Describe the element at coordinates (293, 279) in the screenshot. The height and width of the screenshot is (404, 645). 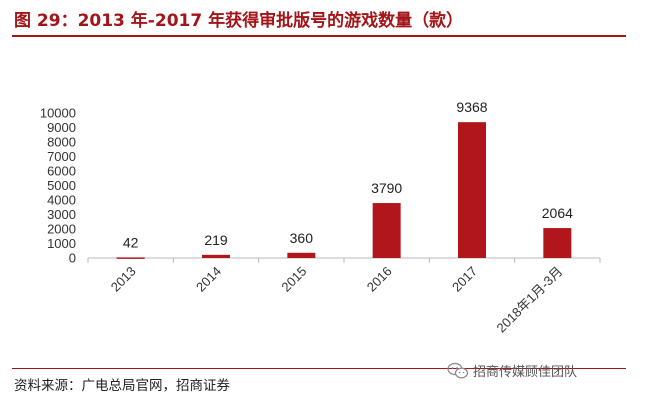
I see `x-tick-label: 2015` at that location.